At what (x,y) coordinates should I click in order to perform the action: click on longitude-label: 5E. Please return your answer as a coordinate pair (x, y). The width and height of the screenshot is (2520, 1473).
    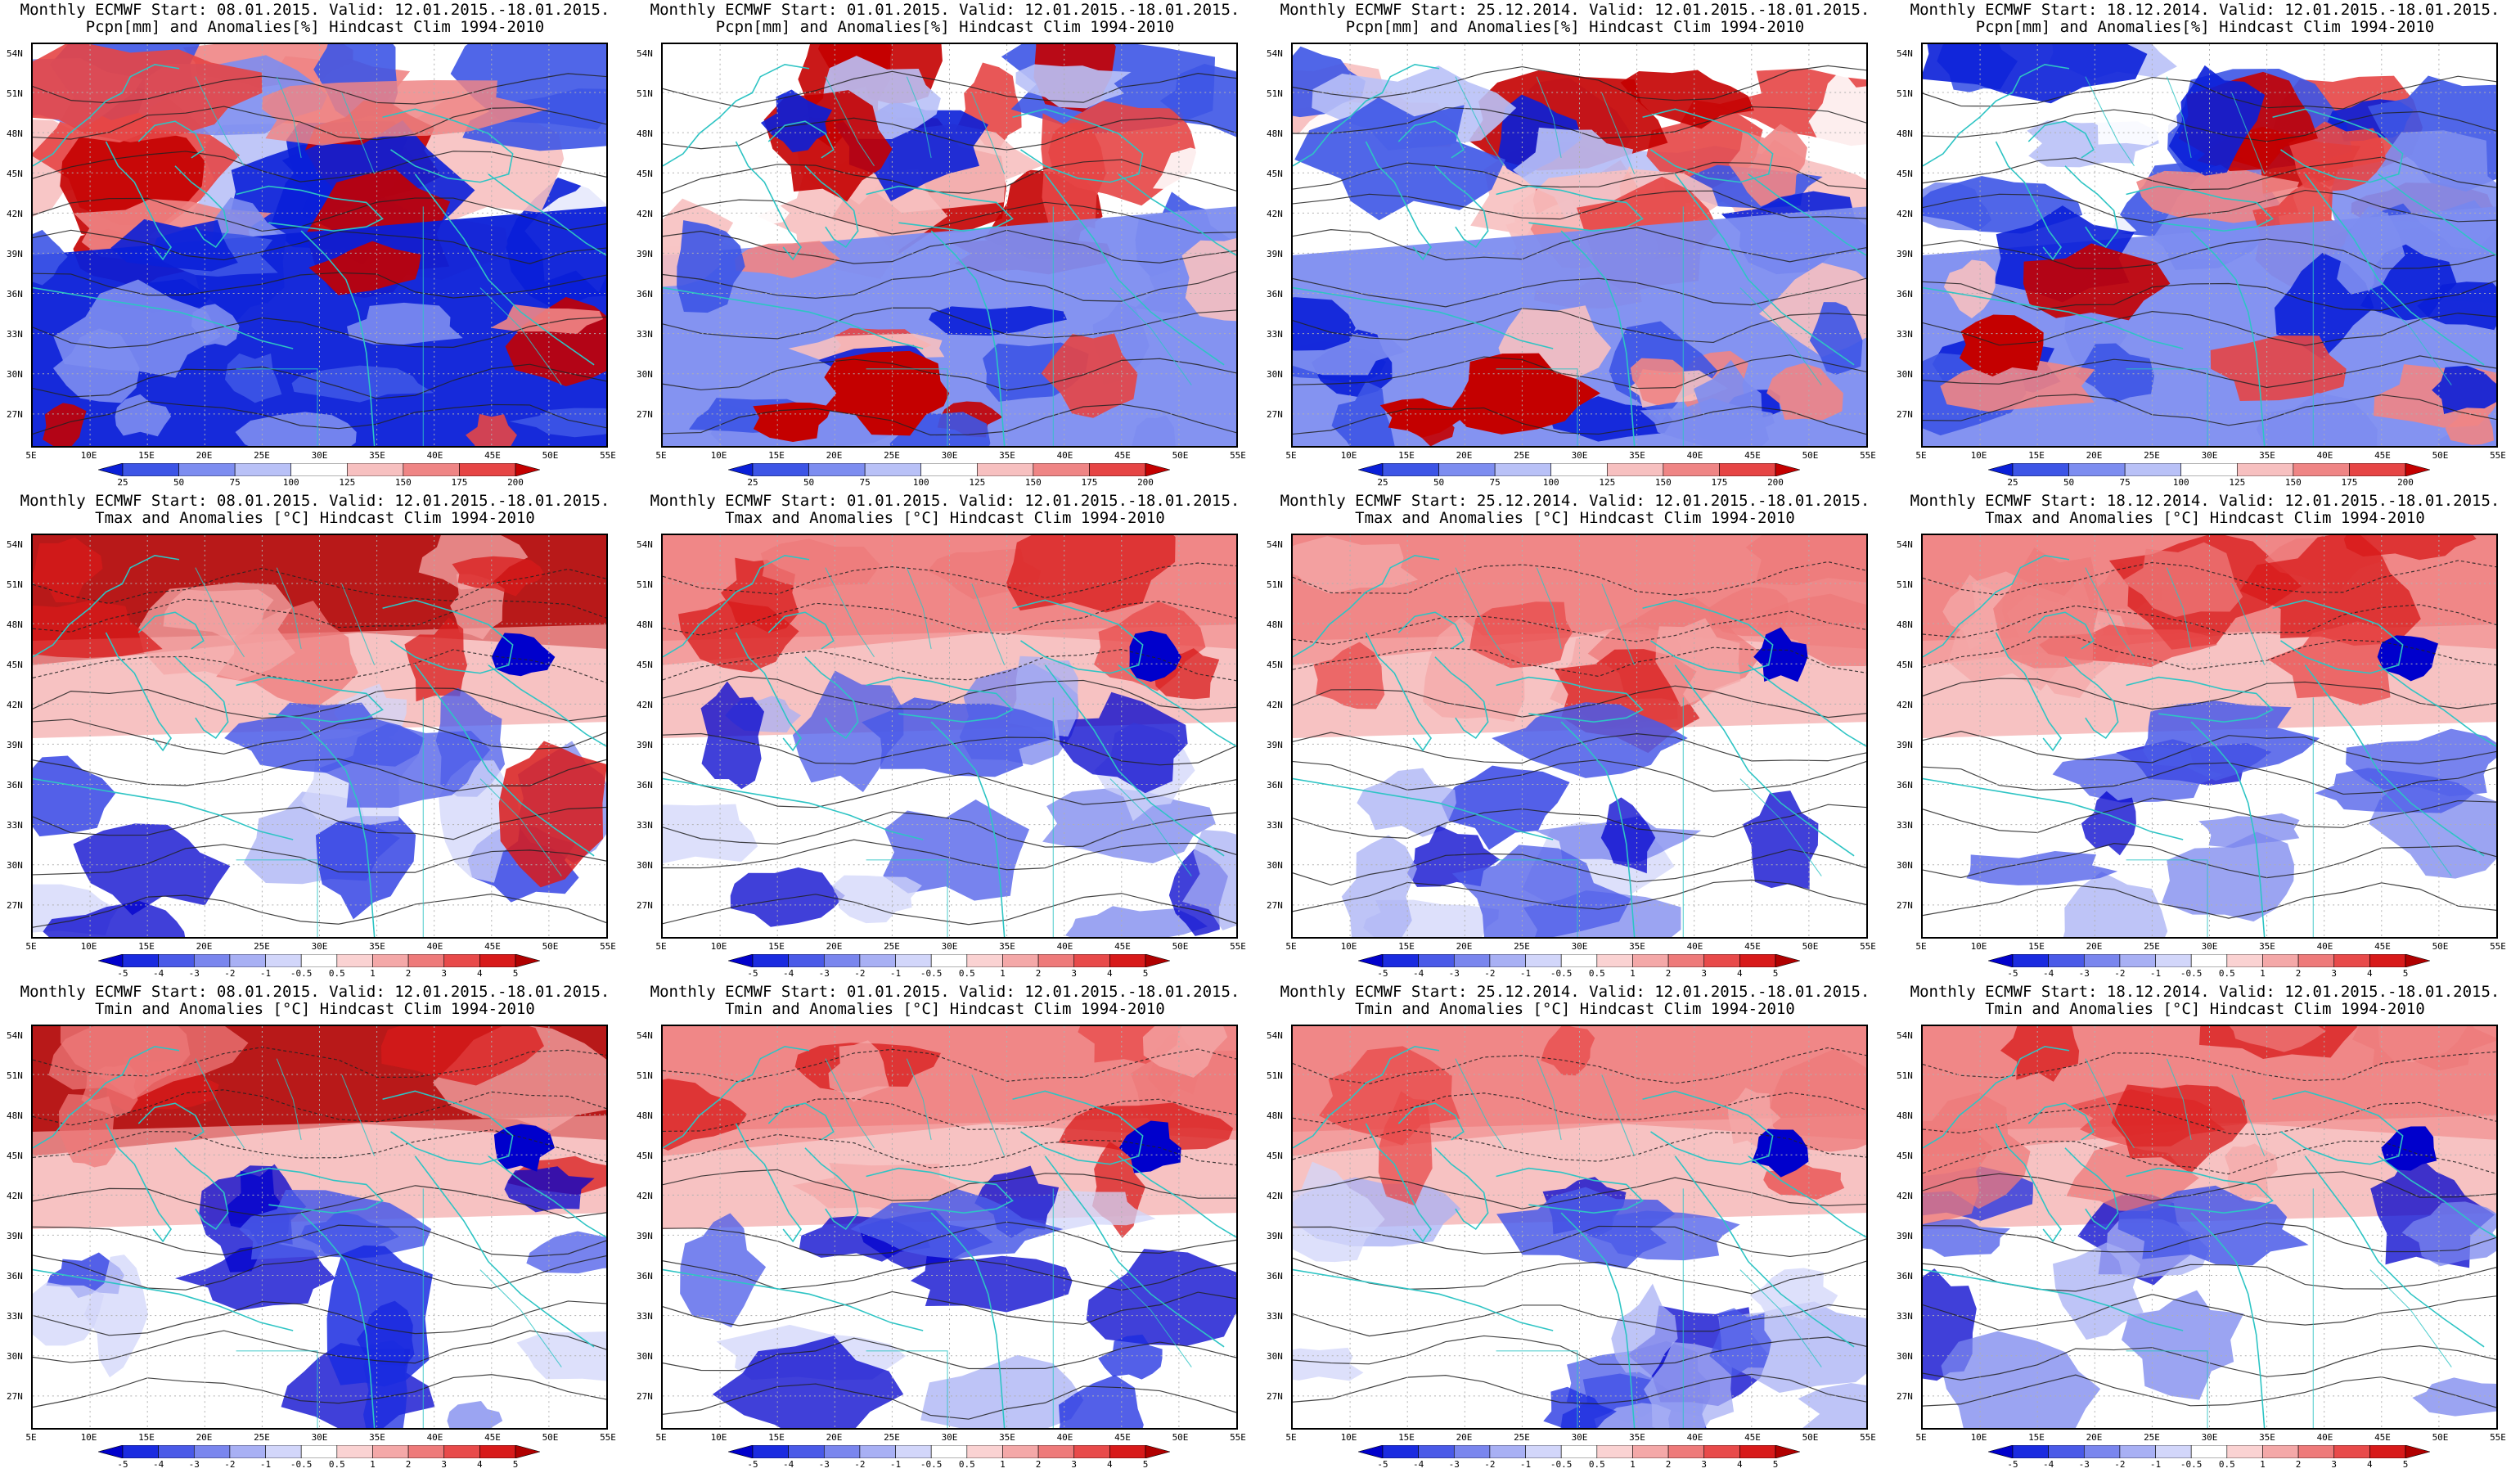
    Looking at the image, I should click on (661, 456).